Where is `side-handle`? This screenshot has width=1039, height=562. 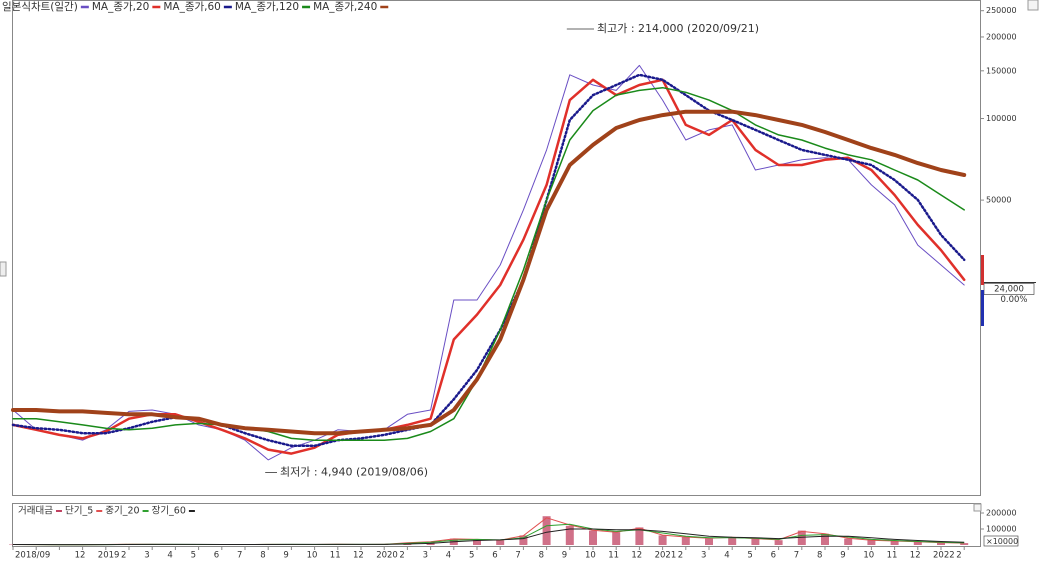 side-handle is located at coordinates (3, 269).